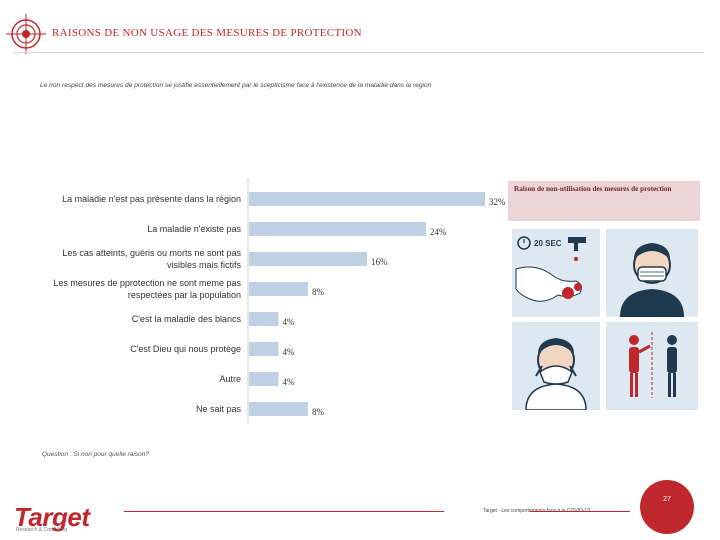  Describe the element at coordinates (652, 280) in the screenshot. I see `face-mask-icon` at that location.